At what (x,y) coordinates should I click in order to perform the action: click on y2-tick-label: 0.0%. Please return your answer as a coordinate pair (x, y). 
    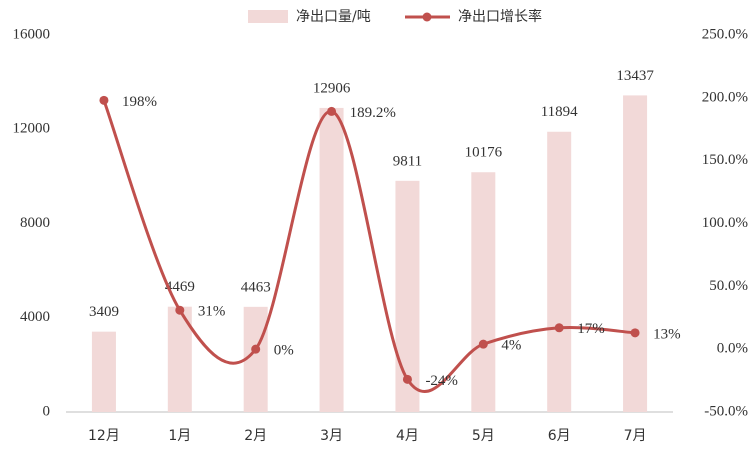
    Looking at the image, I should click on (732, 349).